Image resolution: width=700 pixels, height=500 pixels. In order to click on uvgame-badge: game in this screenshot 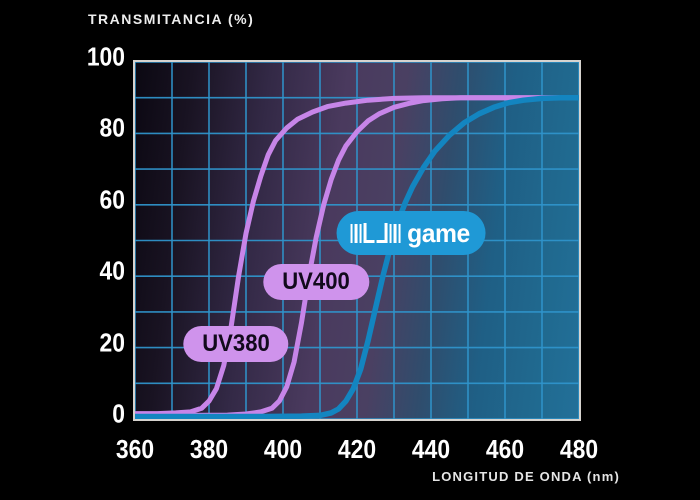, I will do `click(411, 233)`.